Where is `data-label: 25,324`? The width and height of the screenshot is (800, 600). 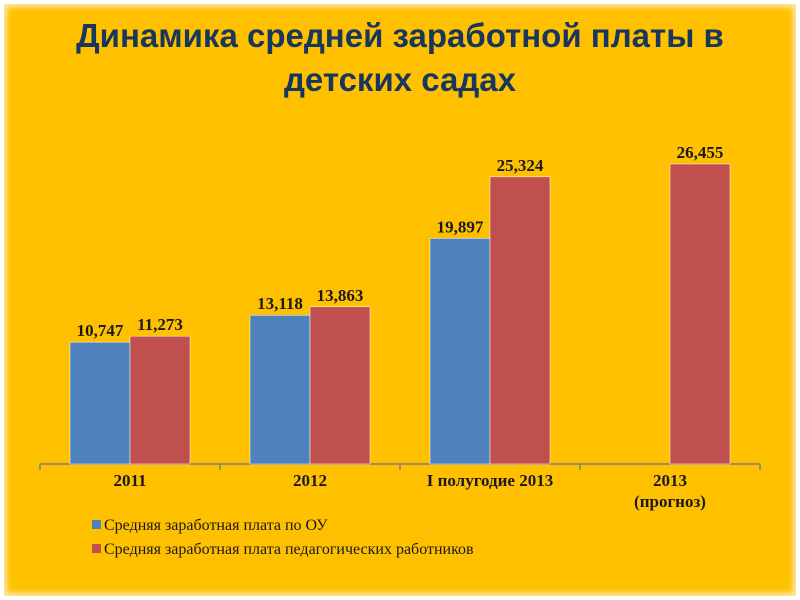 data-label: 25,324 is located at coordinates (520, 165).